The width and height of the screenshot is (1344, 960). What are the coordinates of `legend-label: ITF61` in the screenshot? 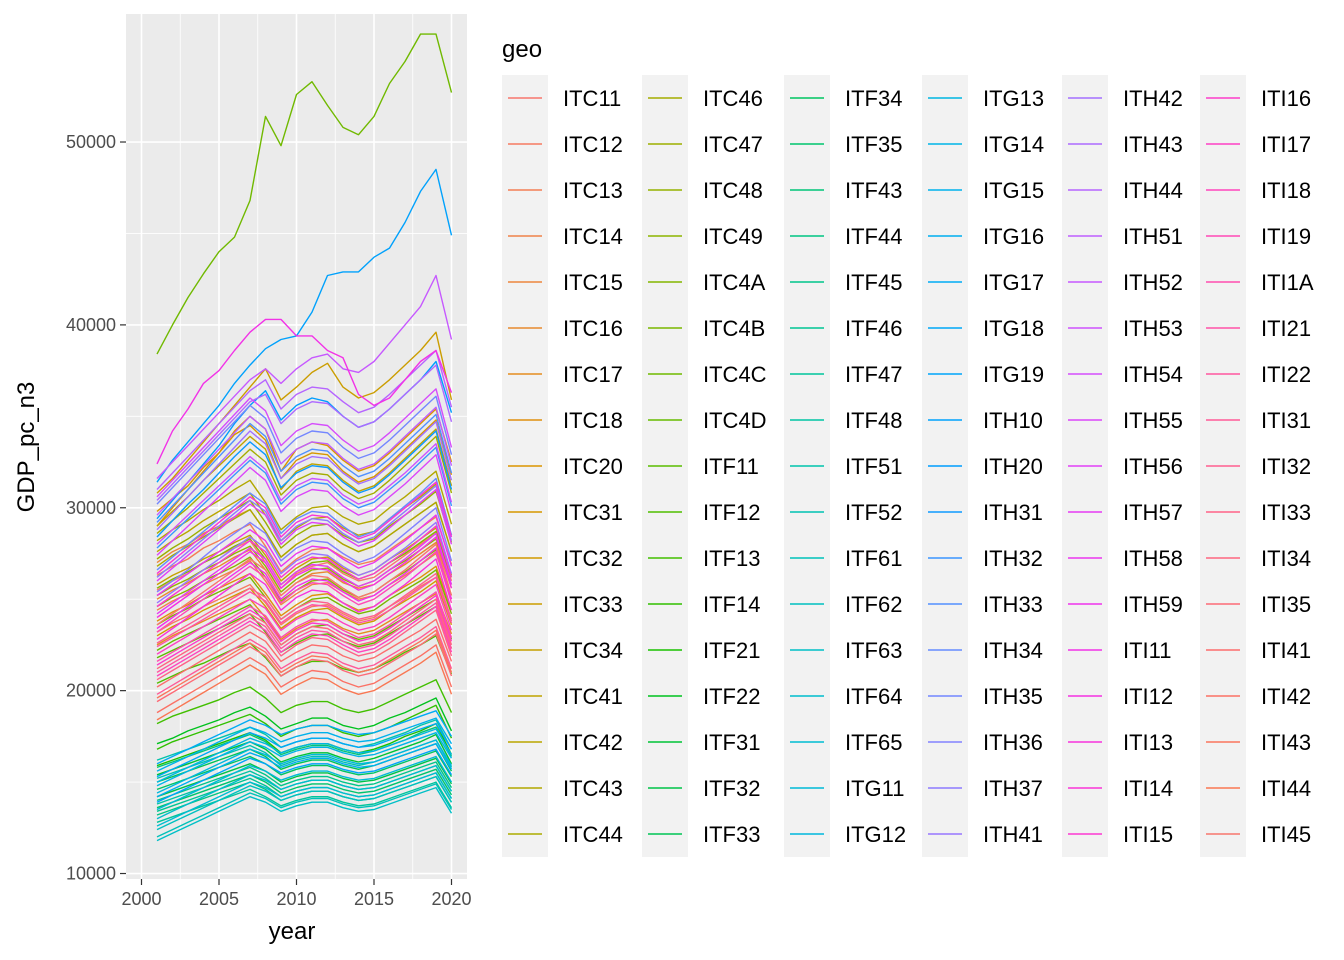 It's located at (873, 558).